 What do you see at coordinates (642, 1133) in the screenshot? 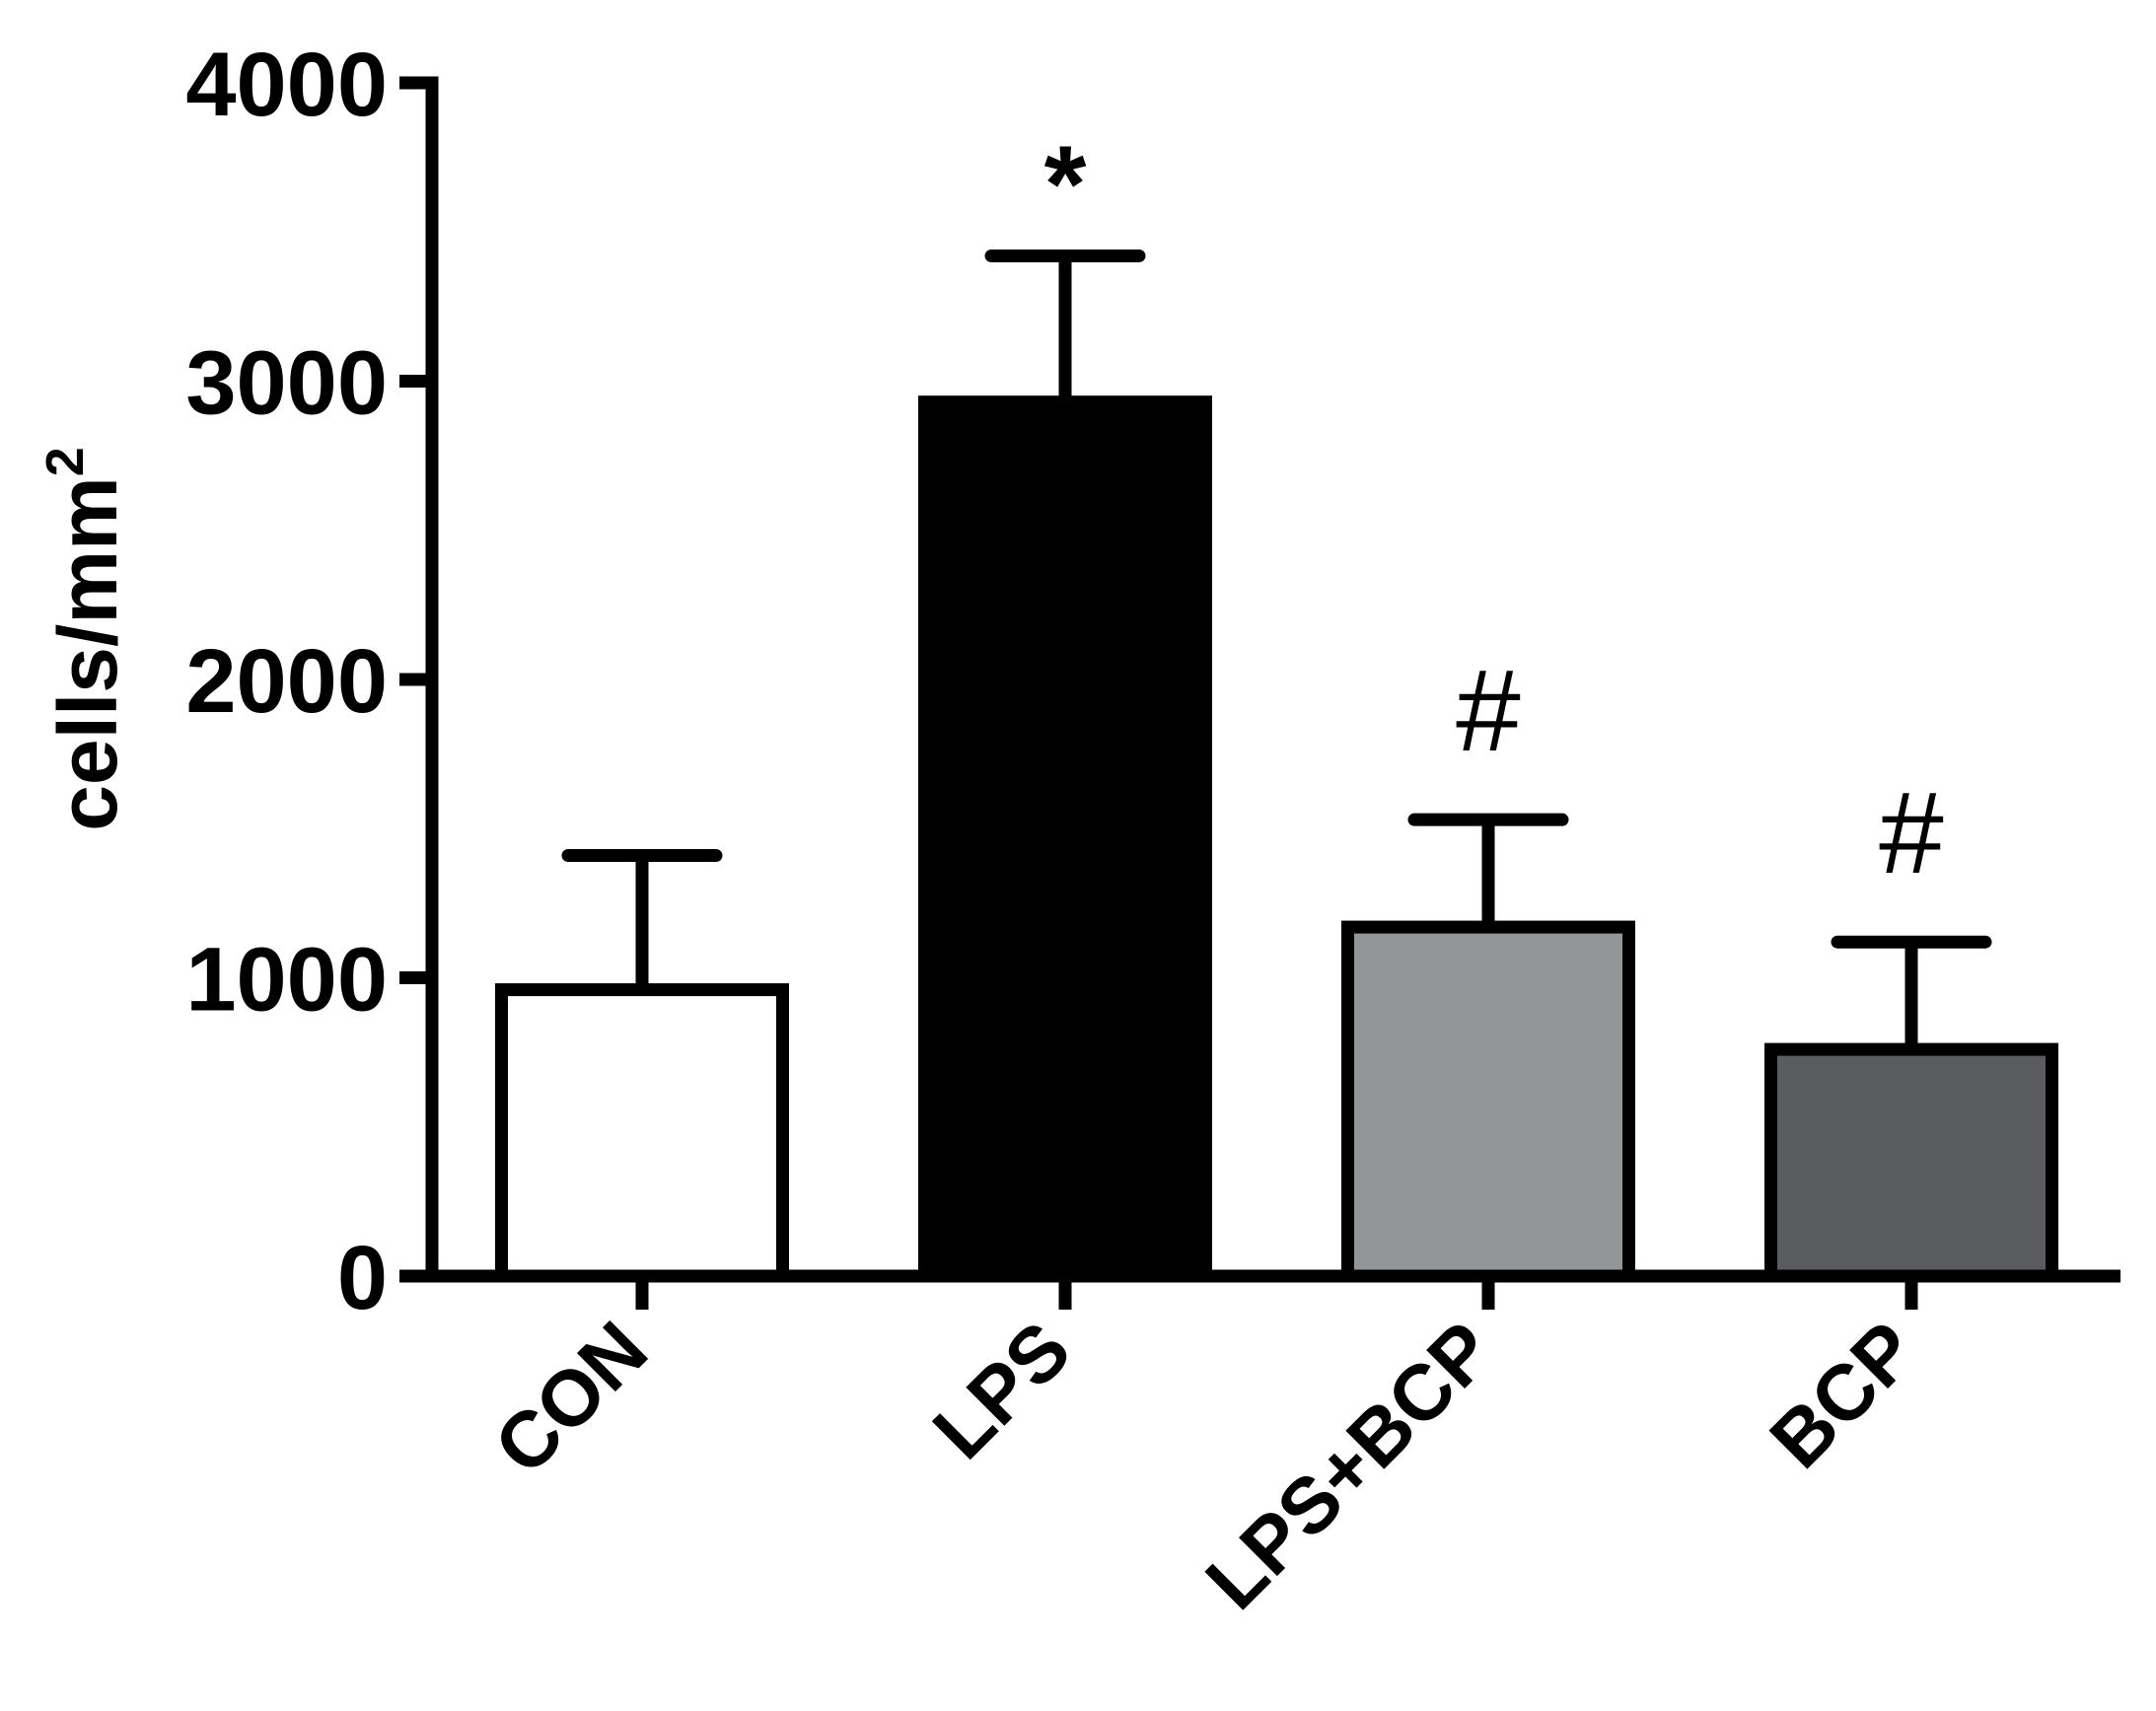
I see `bar-con` at bounding box center [642, 1133].